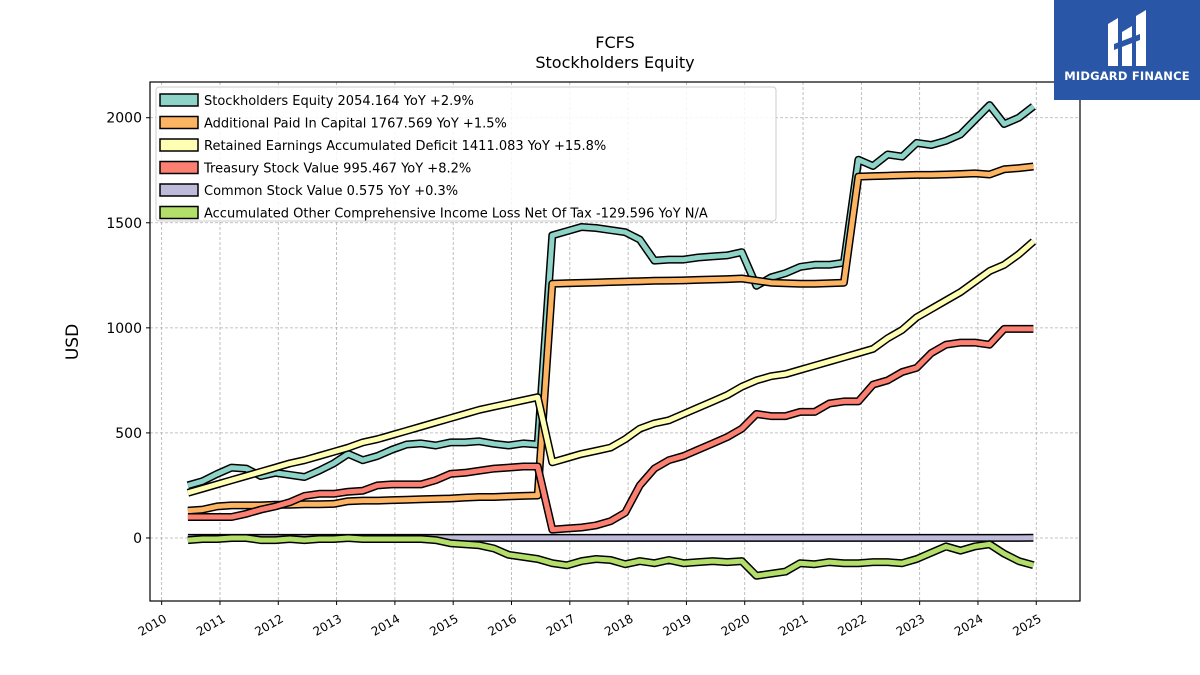  I want to click on x-tick-label: 2014, so click(385, 624).